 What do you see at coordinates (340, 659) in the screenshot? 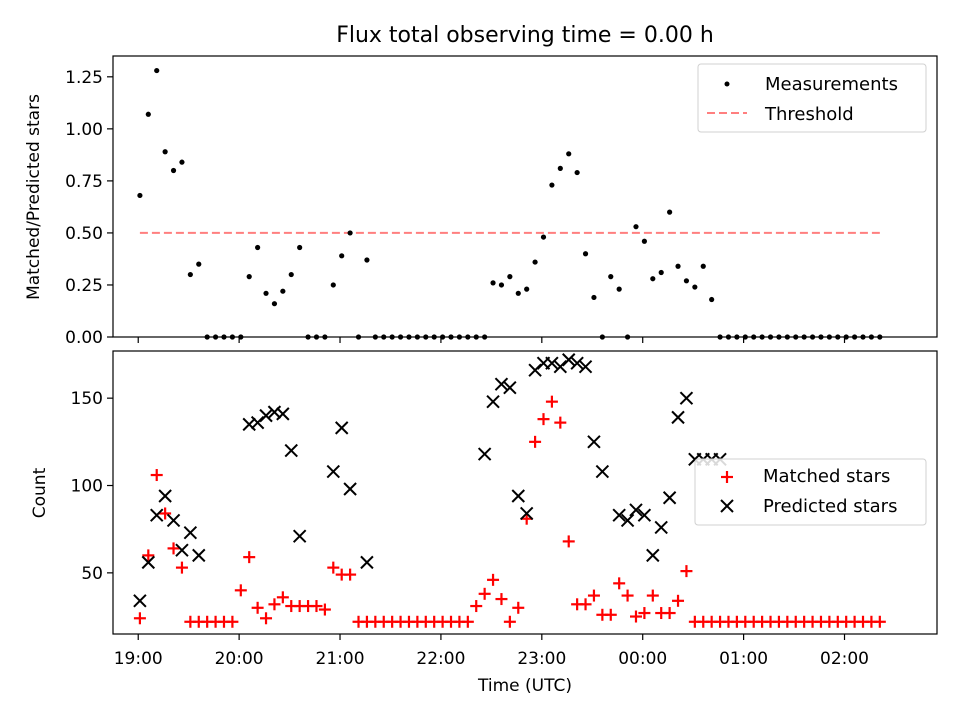
I see `bottom-xtick-label: 21:00` at bounding box center [340, 659].